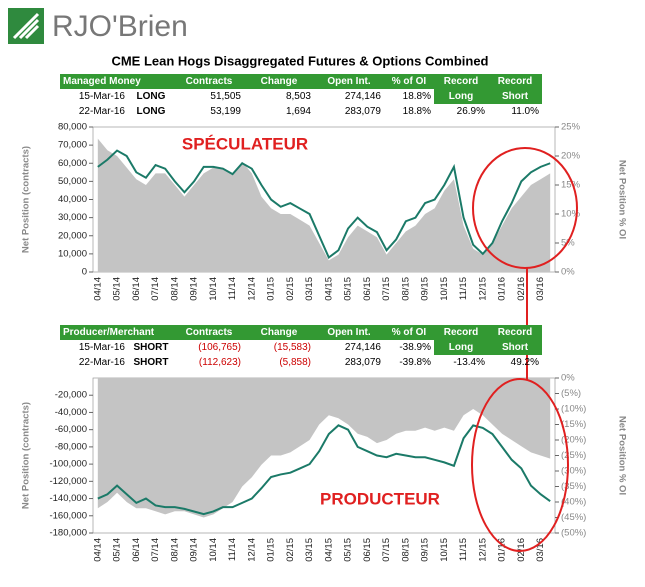 This screenshot has height=587, width=645. Describe the element at coordinates (72, 145) in the screenshot. I see `y-tick-label: 70,000` at that location.